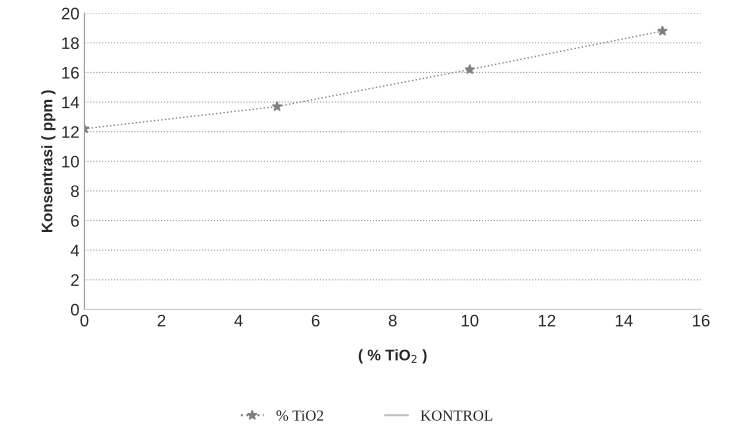 The height and width of the screenshot is (442, 734). Describe the element at coordinates (84, 320) in the screenshot. I see `x-tick-label: 0` at that location.